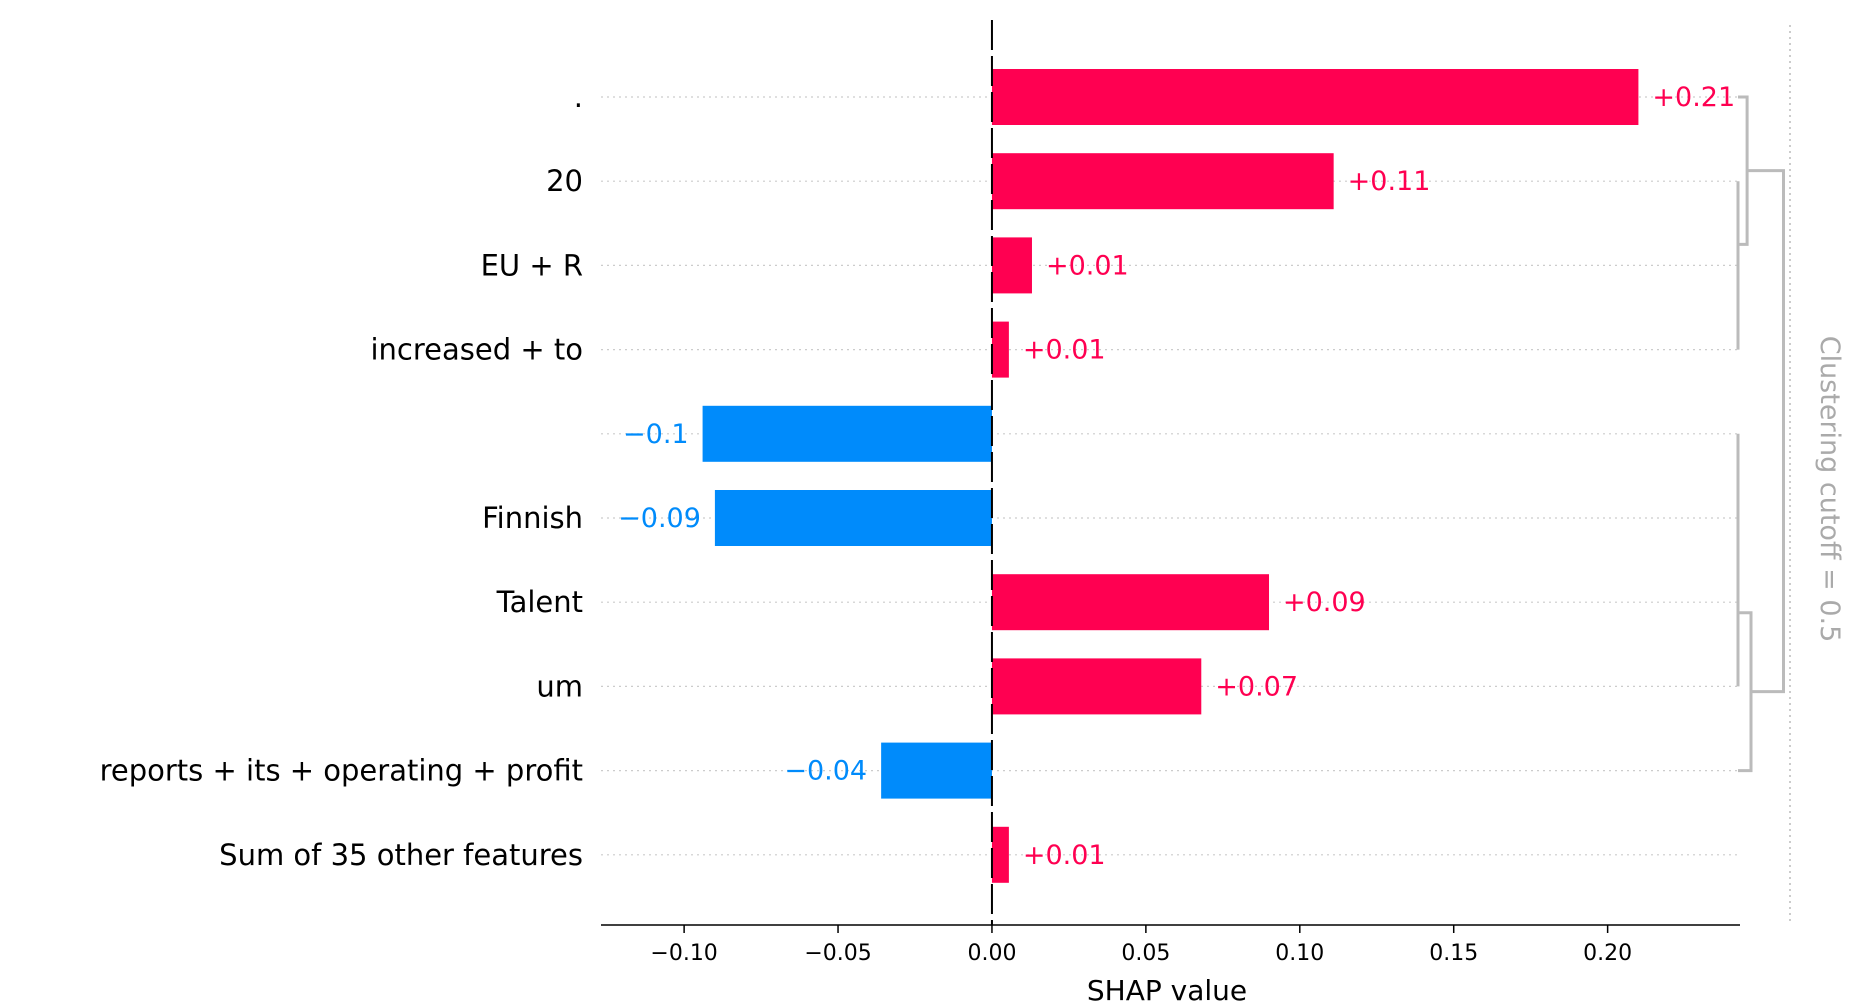 The height and width of the screenshot is (1007, 1852). I want to click on x-axis: −0.10 −0.05 0.00 0.05 0.10 0.15 0.20, so click(1170, 945).